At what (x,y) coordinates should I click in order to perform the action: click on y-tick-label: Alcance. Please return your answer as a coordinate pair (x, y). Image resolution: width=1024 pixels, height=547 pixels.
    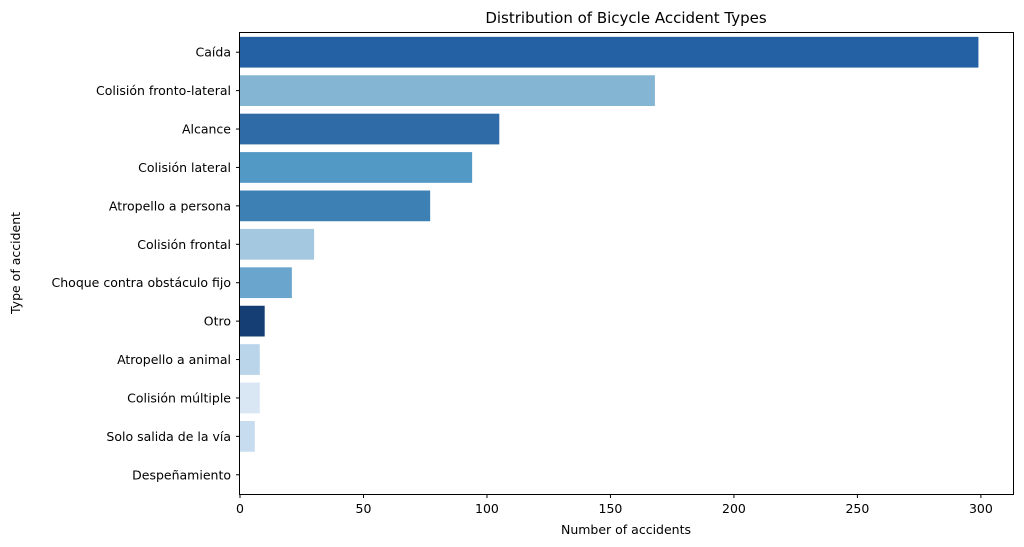
    Looking at the image, I should click on (206, 129).